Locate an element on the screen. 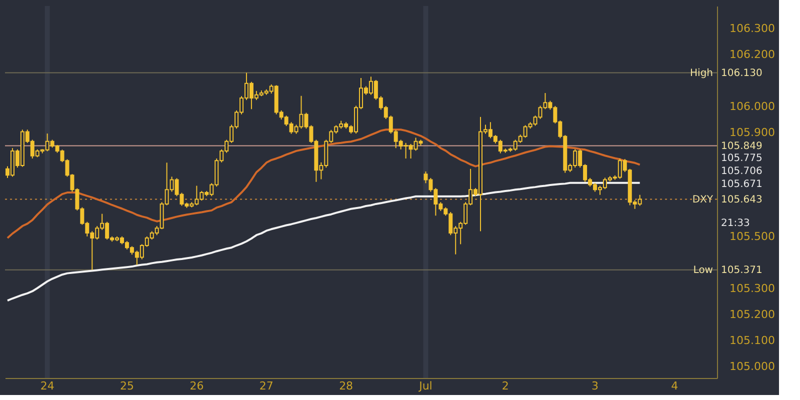  y-tick-label: 105.200 is located at coordinates (752, 314).